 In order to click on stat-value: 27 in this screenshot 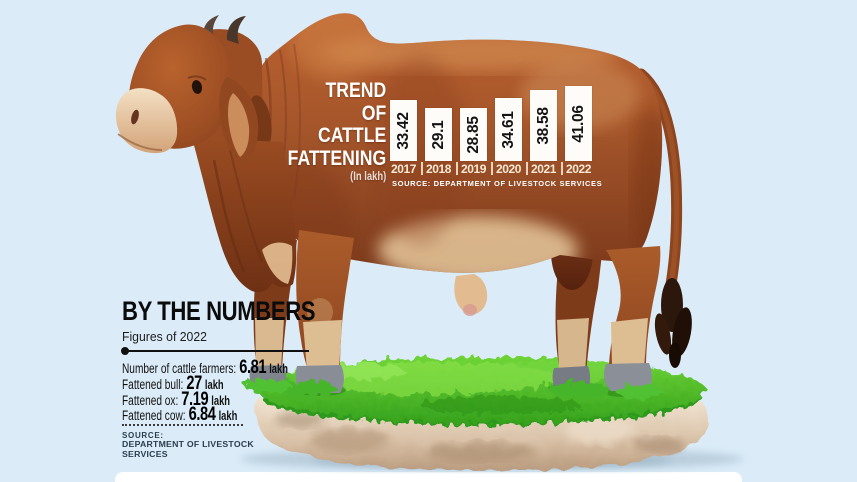, I will do `click(194, 382)`.